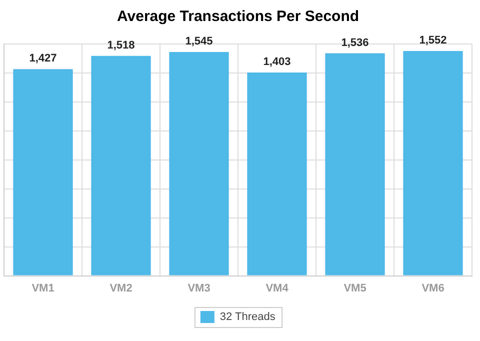 The width and height of the screenshot is (480, 341). Describe the element at coordinates (43, 58) in the screenshot. I see `data-label: 1,427` at that location.